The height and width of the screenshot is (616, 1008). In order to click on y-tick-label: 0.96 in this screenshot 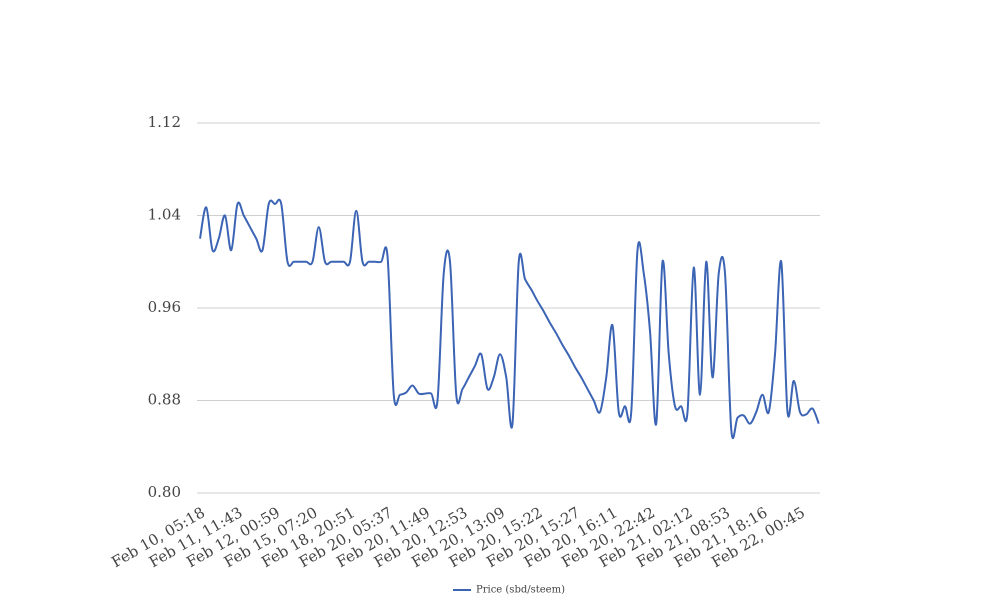, I will do `click(164, 307)`.